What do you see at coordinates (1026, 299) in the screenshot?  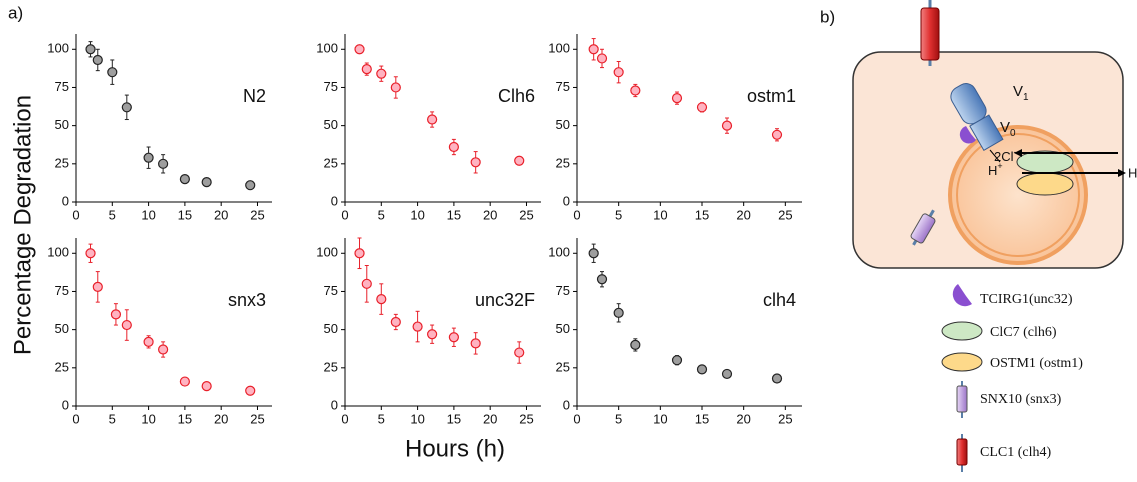 I see `legend-text: TCIRG1(unc32)` at bounding box center [1026, 299].